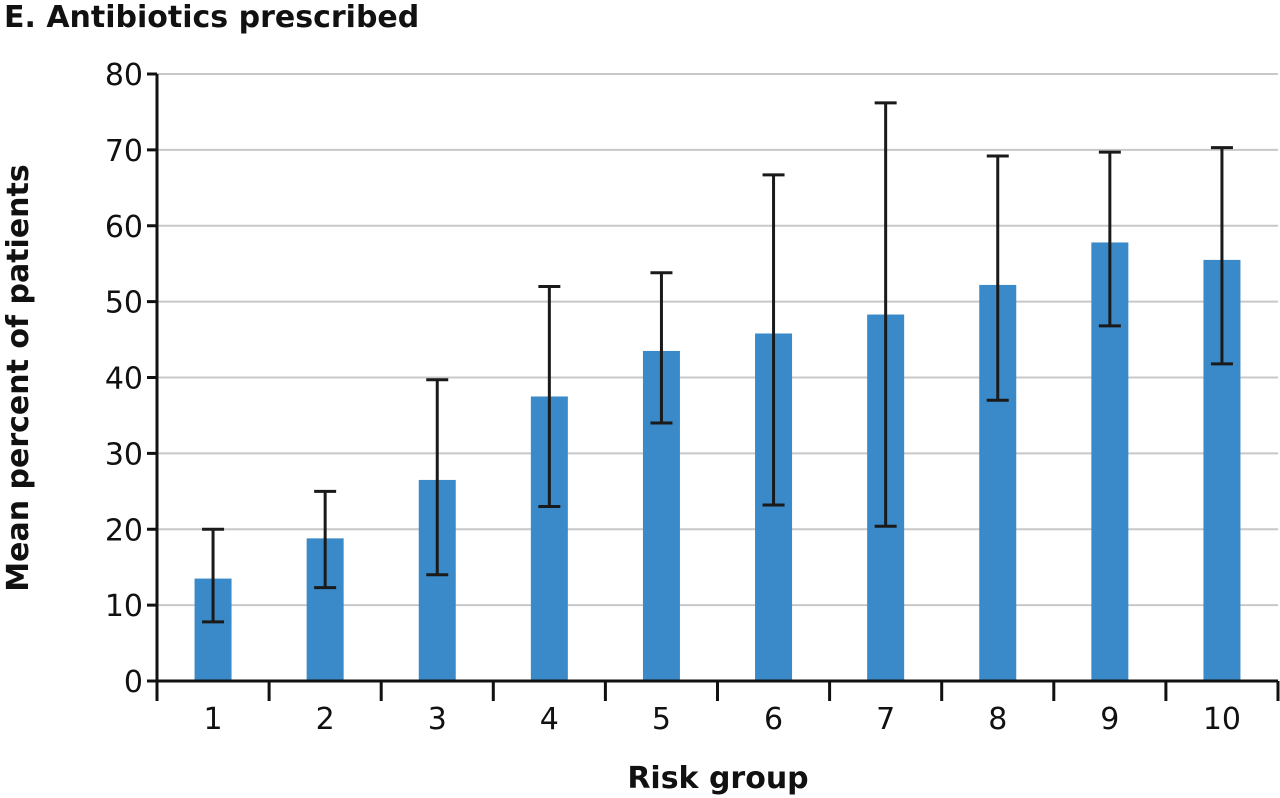 The width and height of the screenshot is (1280, 798). What do you see at coordinates (1222, 719) in the screenshot?
I see `x-tick-label: 10` at bounding box center [1222, 719].